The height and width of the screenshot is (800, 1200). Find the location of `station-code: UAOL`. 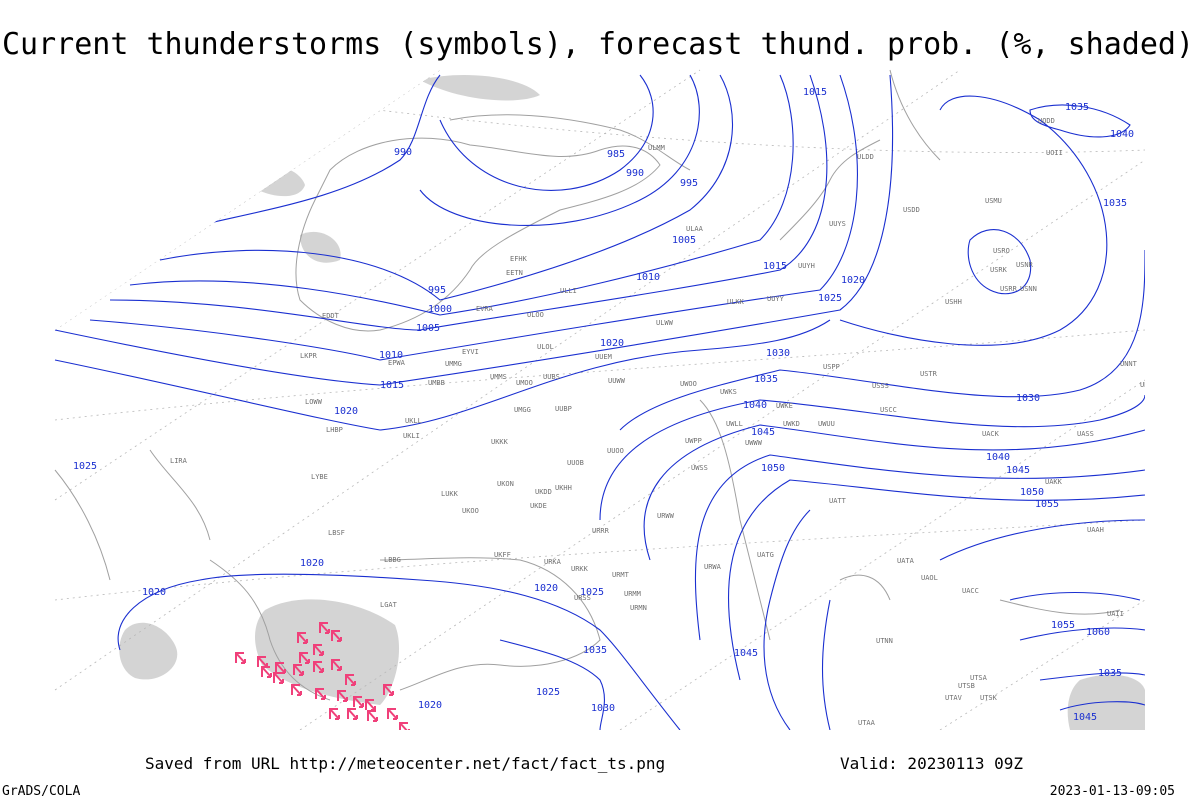

station-code: UAOL is located at coordinates (929, 578).